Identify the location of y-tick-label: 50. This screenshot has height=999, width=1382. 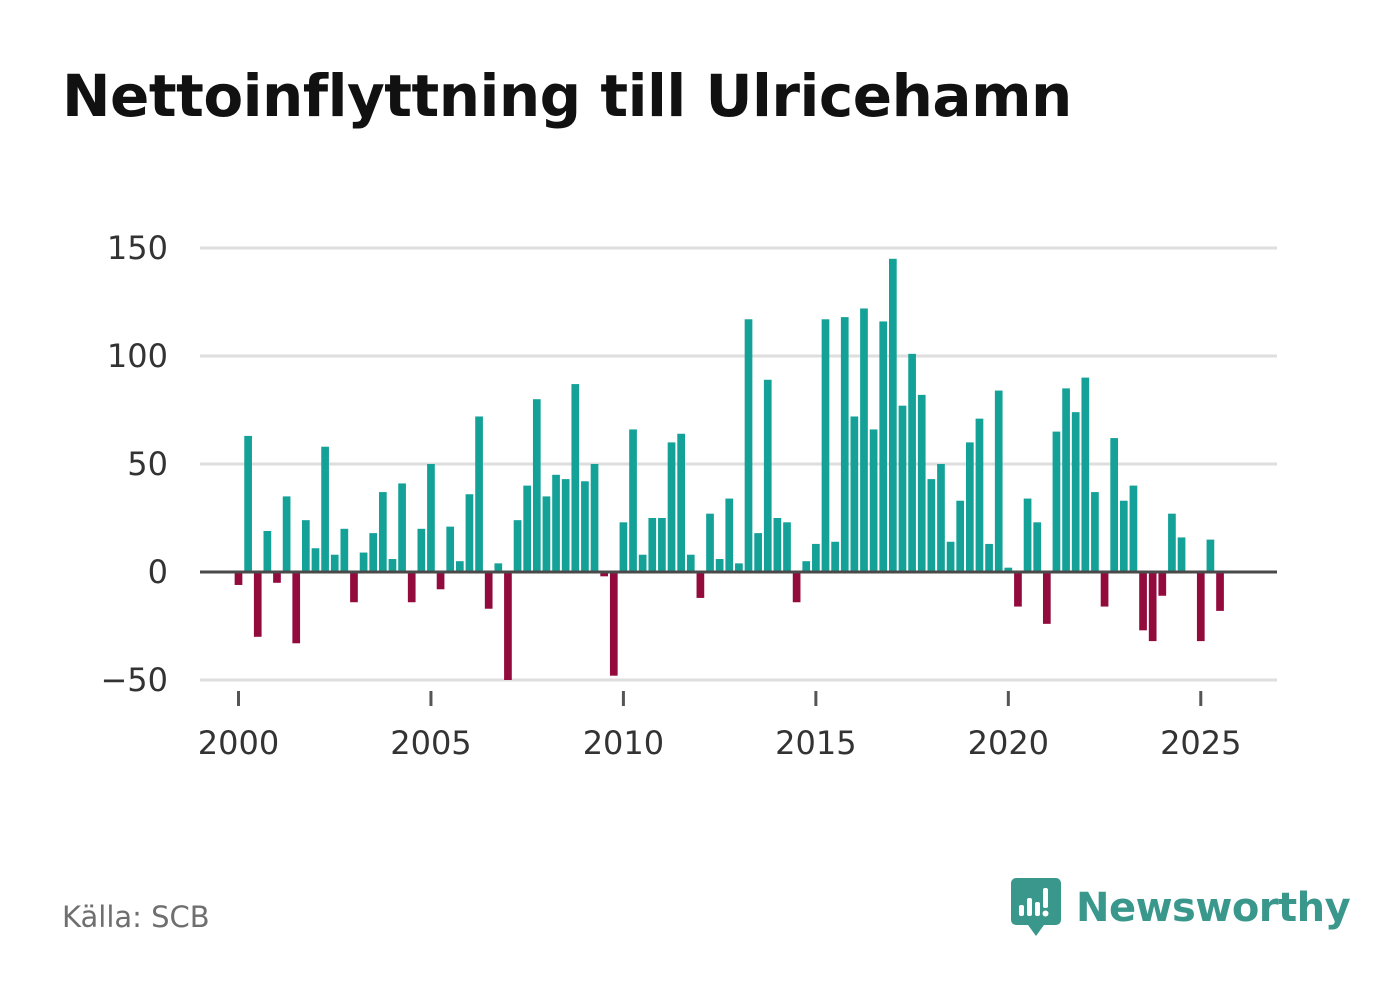
(147, 464).